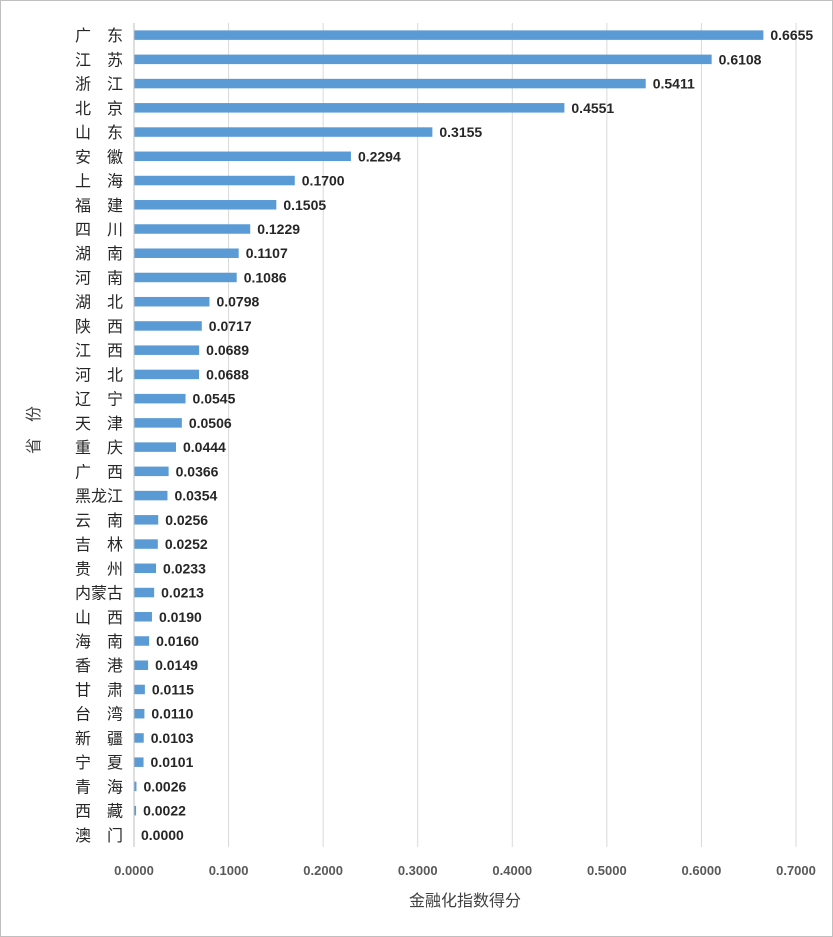  I want to click on category-label: 香 港, so click(99, 665).